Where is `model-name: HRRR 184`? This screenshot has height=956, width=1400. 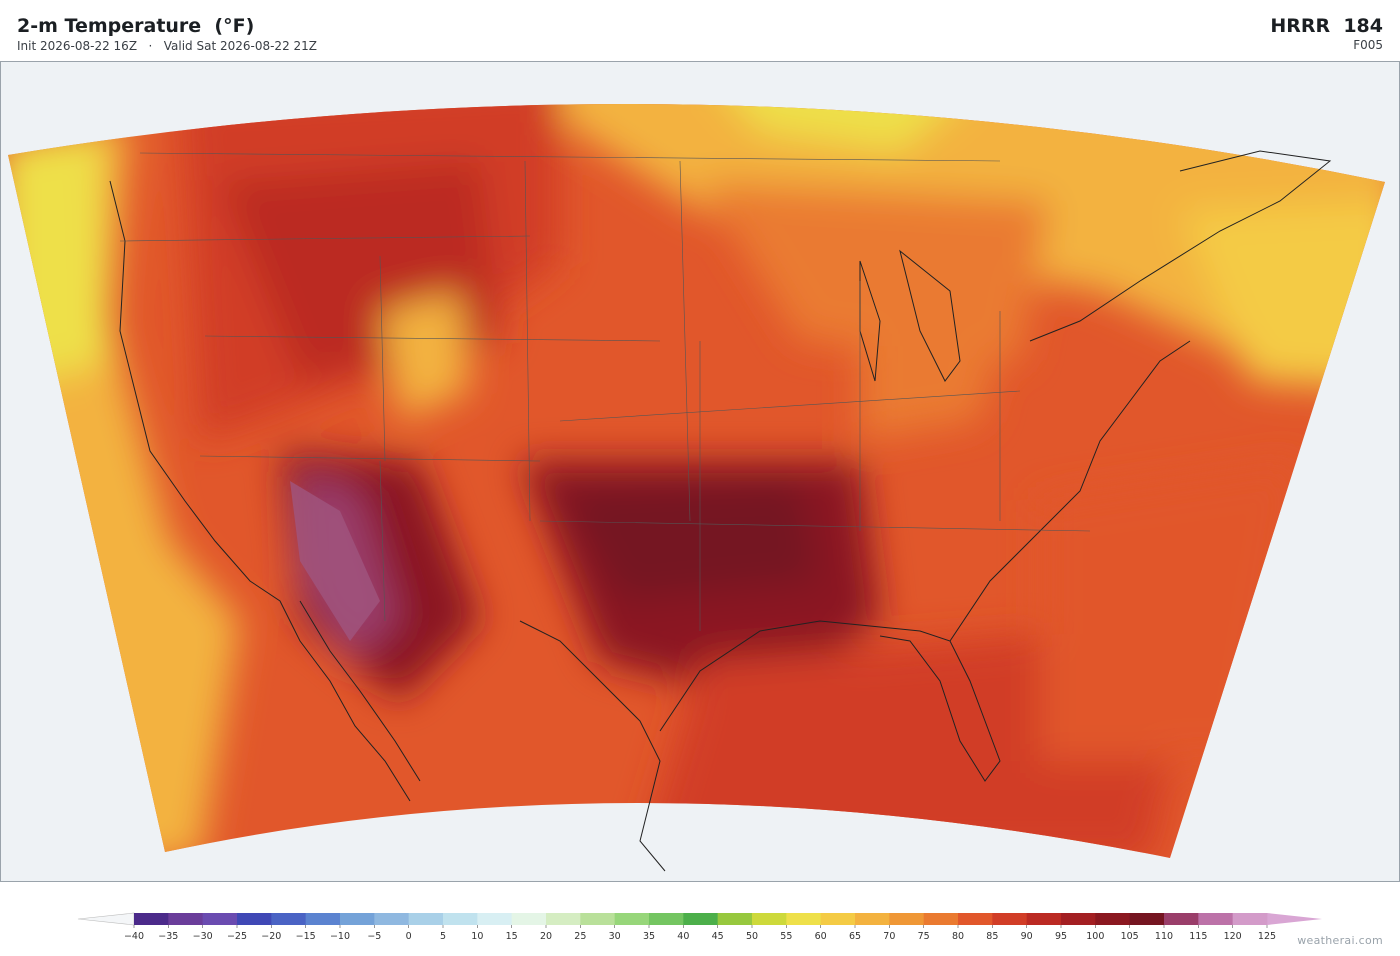 model-name: HRRR 184 is located at coordinates (1326, 26).